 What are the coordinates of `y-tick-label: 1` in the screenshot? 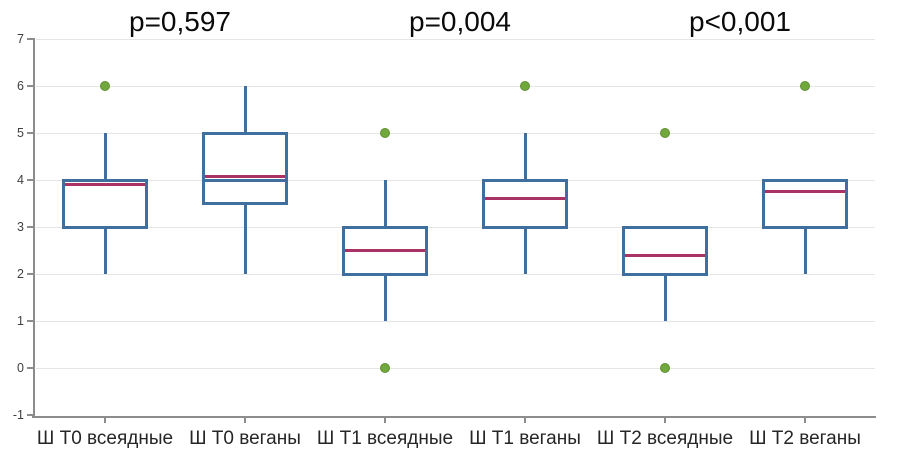 It's located at (20, 321).